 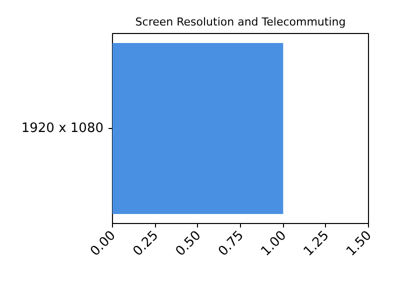 What do you see at coordinates (62, 128) in the screenshot?
I see `y-tick-label: 1920 x 1080` at bounding box center [62, 128].